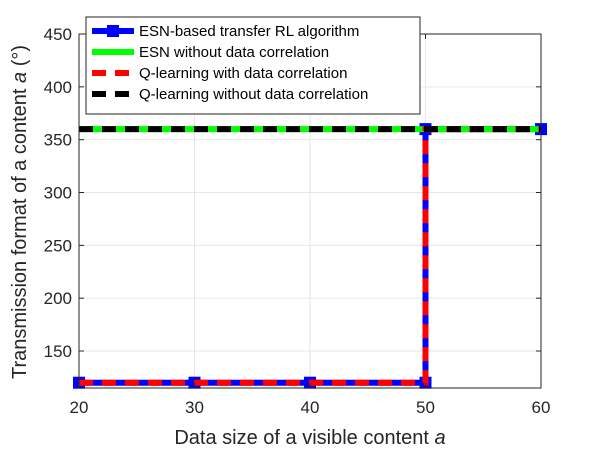  What do you see at coordinates (58, 140) in the screenshot?
I see `y-tick-label: 350` at bounding box center [58, 140].